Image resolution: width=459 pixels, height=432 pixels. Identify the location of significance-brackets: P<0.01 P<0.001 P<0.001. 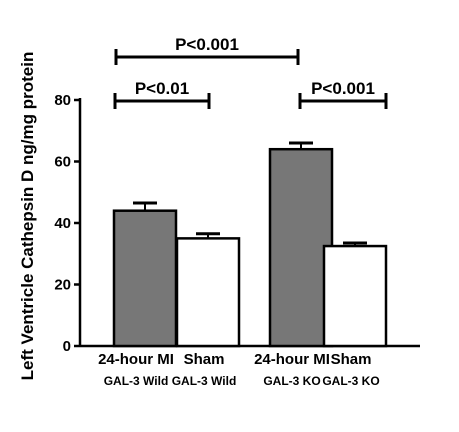
(250, 72).